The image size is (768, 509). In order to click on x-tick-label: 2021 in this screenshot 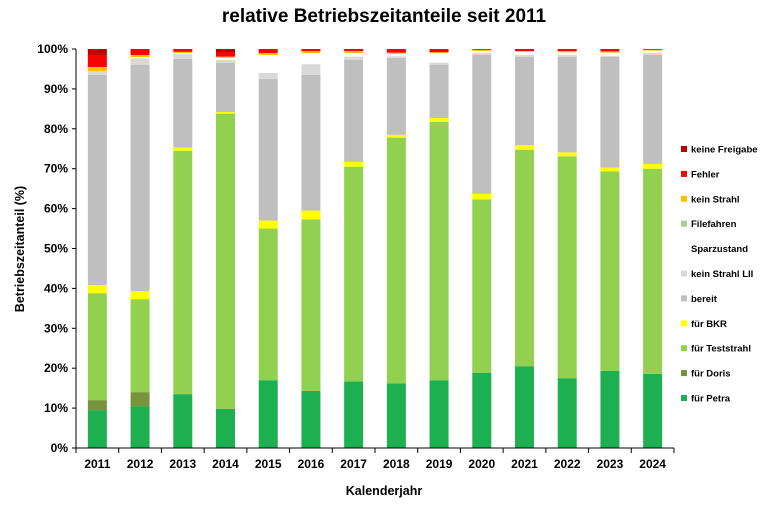, I will do `click(524, 464)`.